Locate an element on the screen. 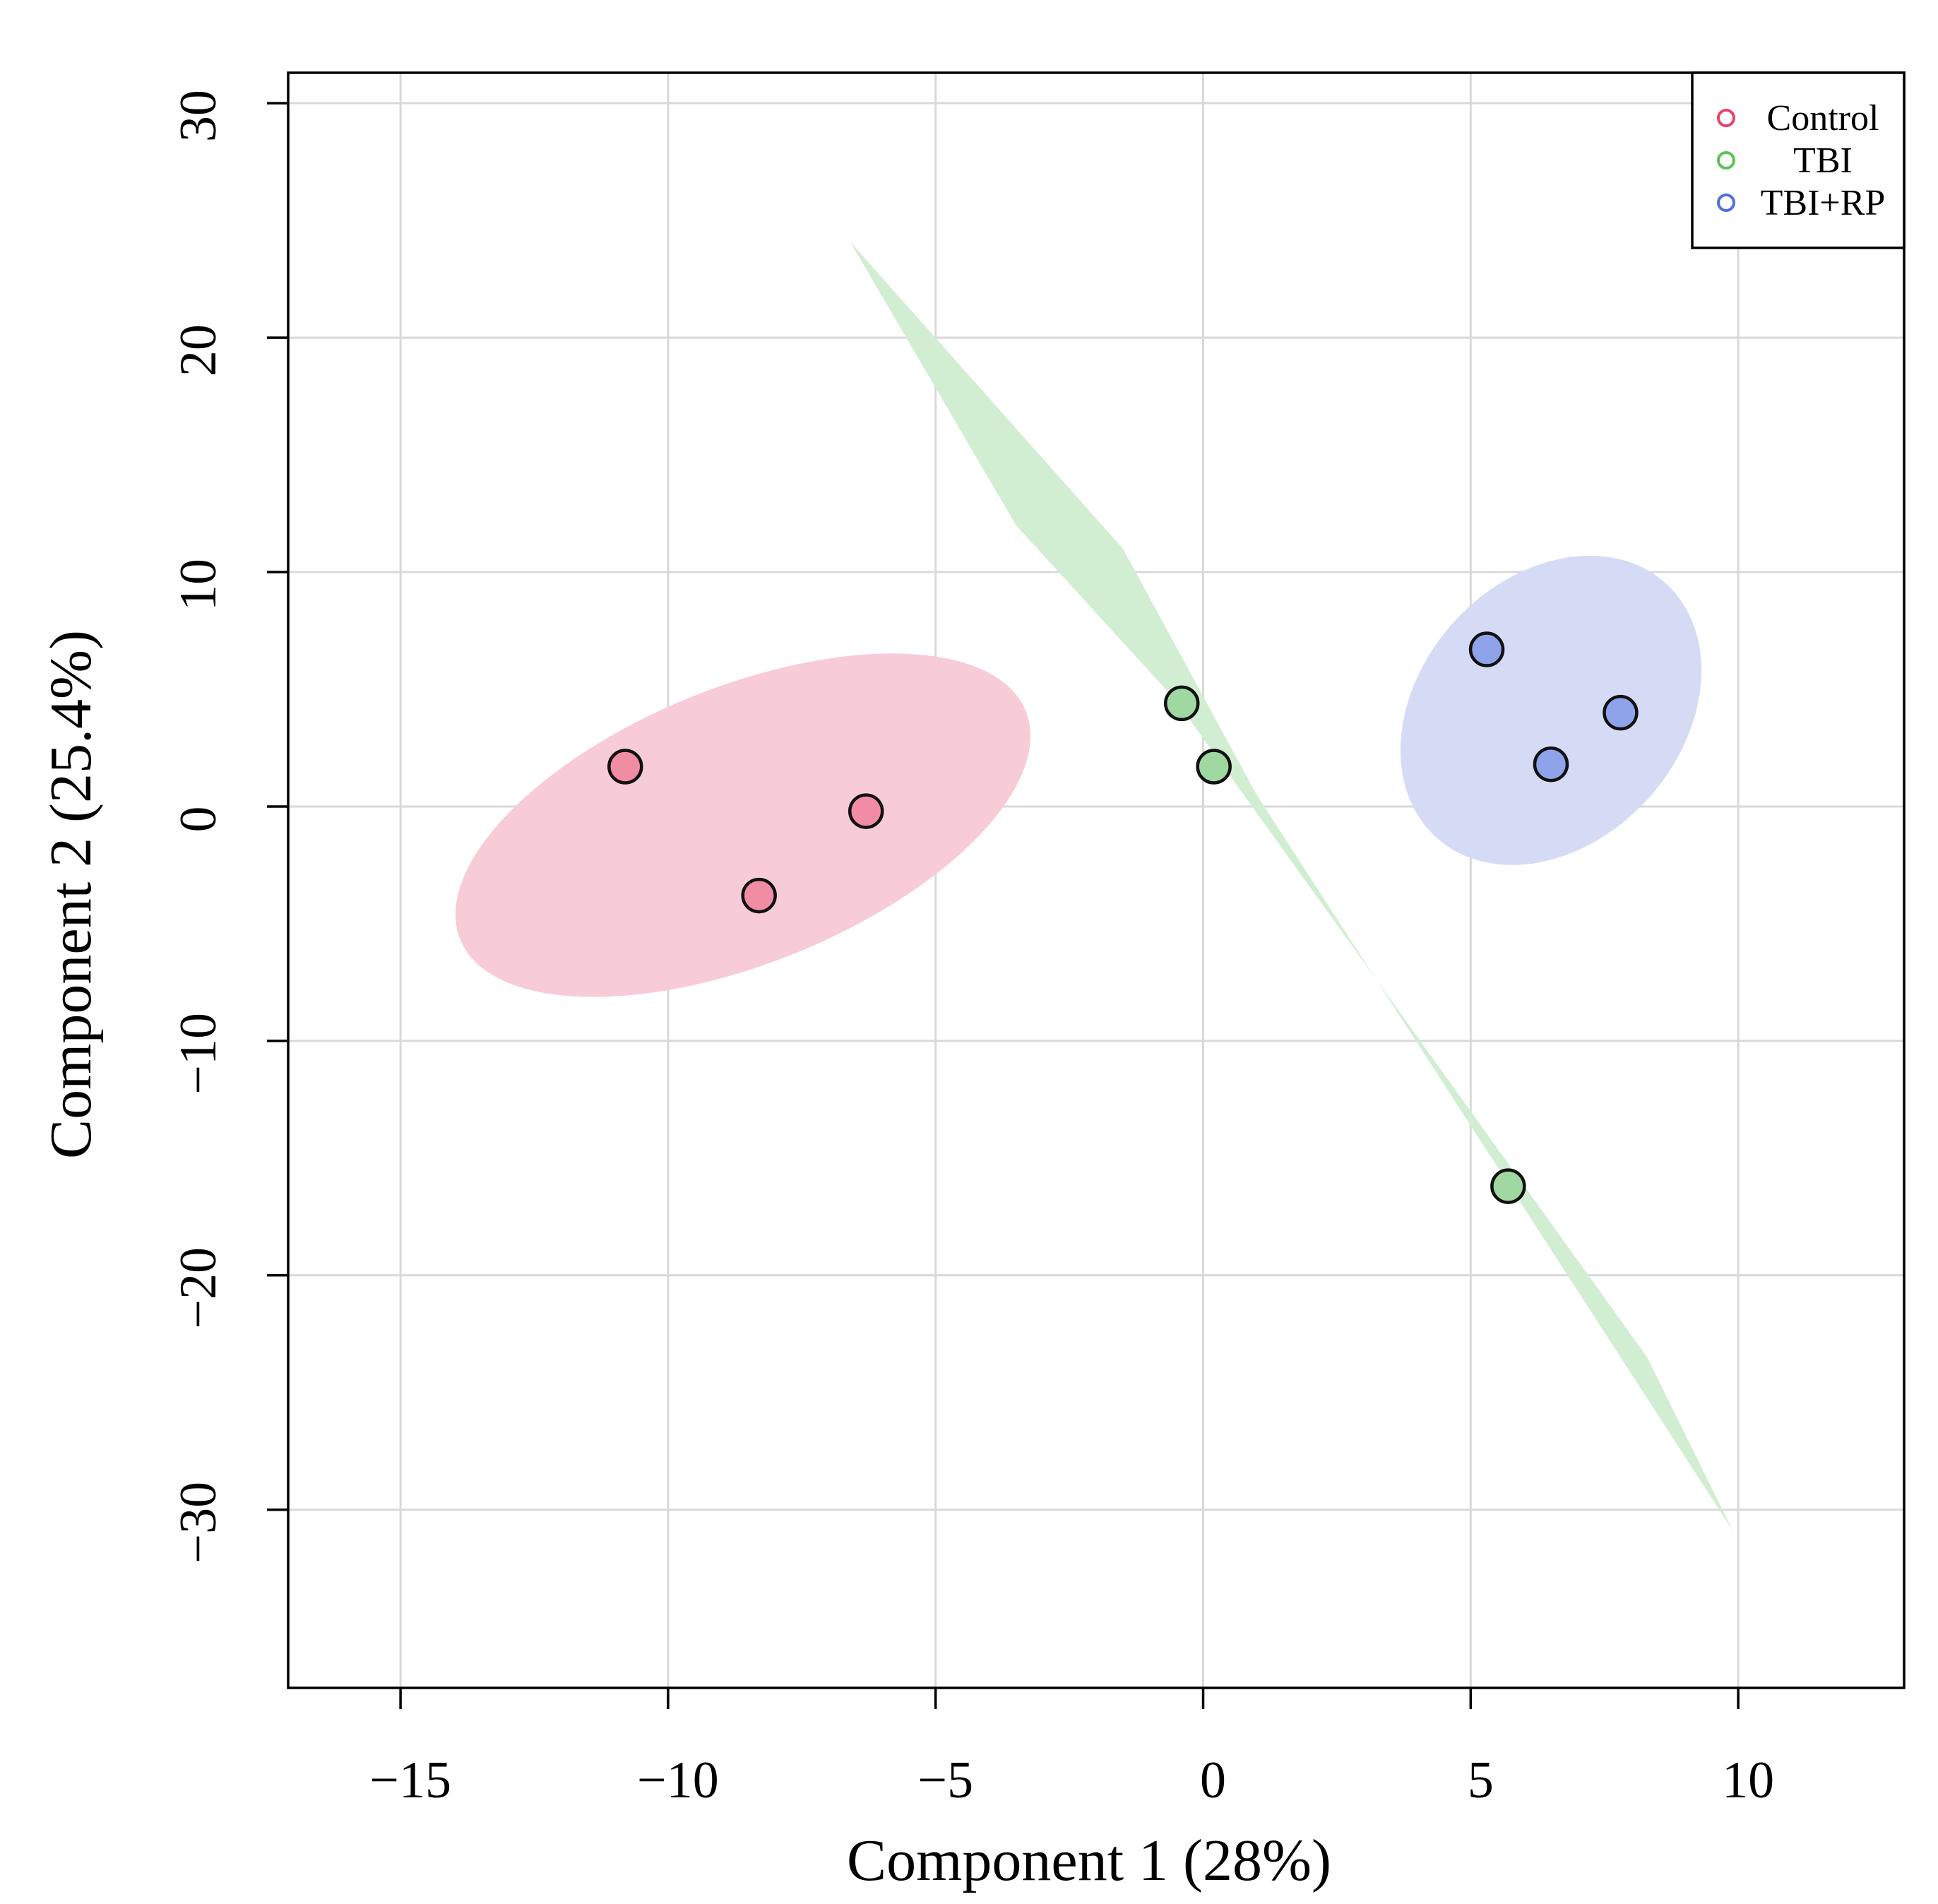  y-axis-title: Component 2 (25.4%) is located at coordinates (71, 894).